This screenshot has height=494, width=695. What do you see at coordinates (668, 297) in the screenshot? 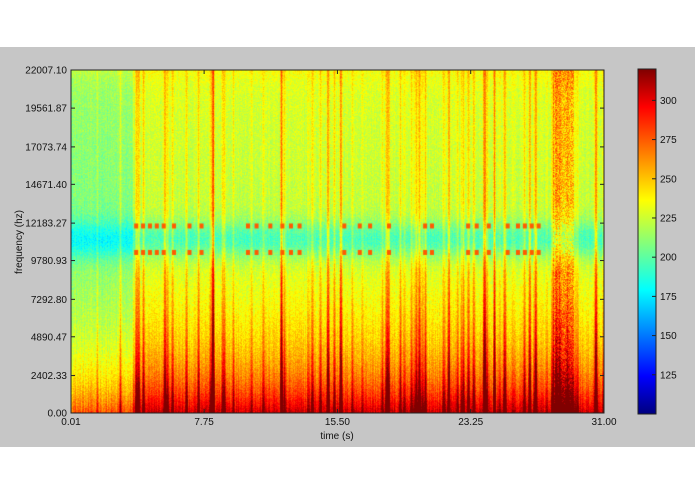
I see `colorbar-tick-label: 175` at bounding box center [668, 297].